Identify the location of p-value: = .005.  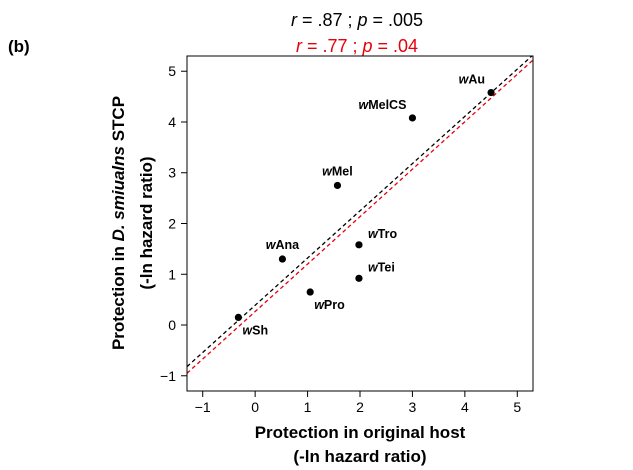
(396, 20).